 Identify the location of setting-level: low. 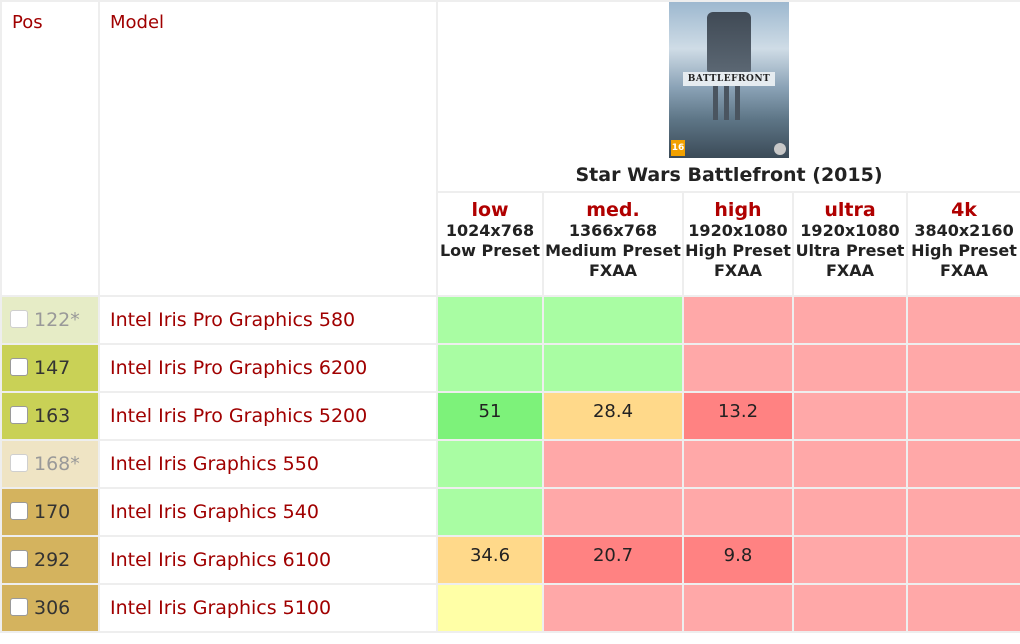
(490, 210).